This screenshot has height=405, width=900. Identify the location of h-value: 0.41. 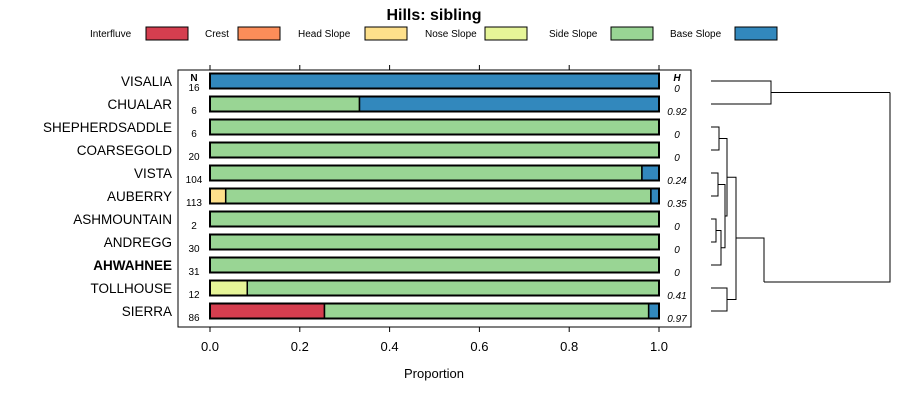
(676, 296).